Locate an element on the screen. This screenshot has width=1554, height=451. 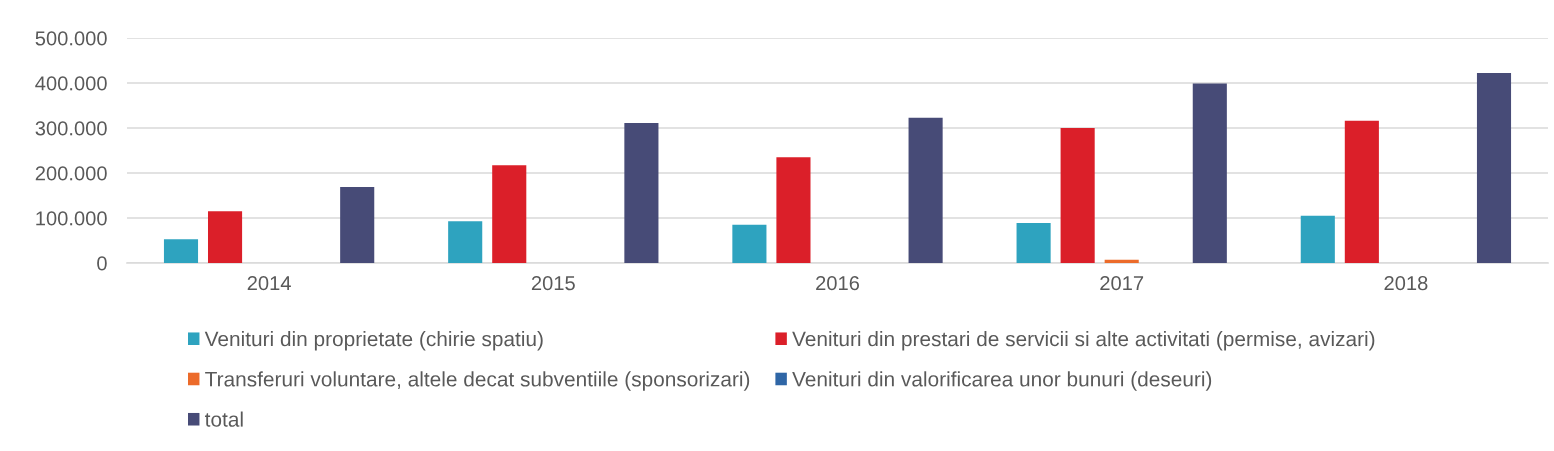
legend-label: Venituri din proprietate (chirie spatiu) is located at coordinates (373, 341).